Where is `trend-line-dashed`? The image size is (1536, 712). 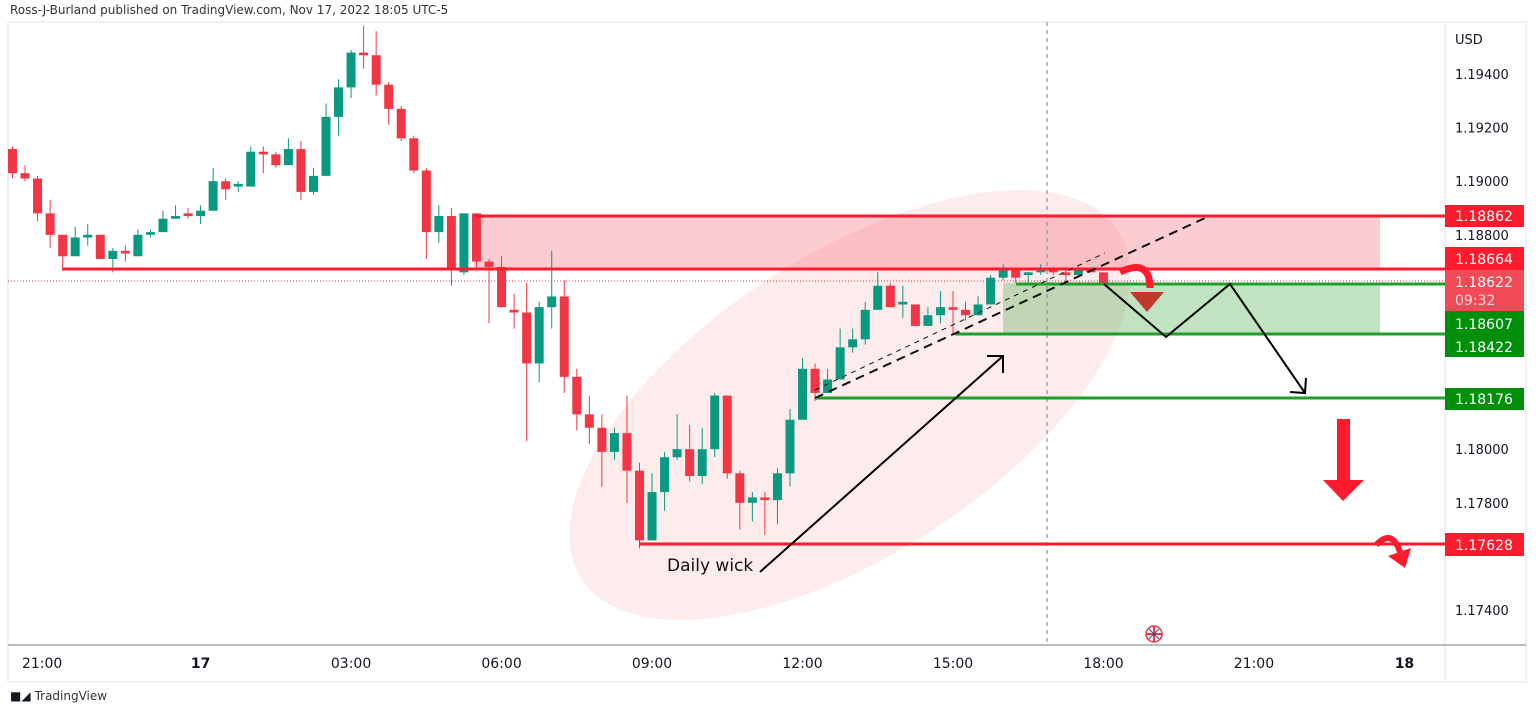 trend-line-dashed is located at coordinates (1010, 308).